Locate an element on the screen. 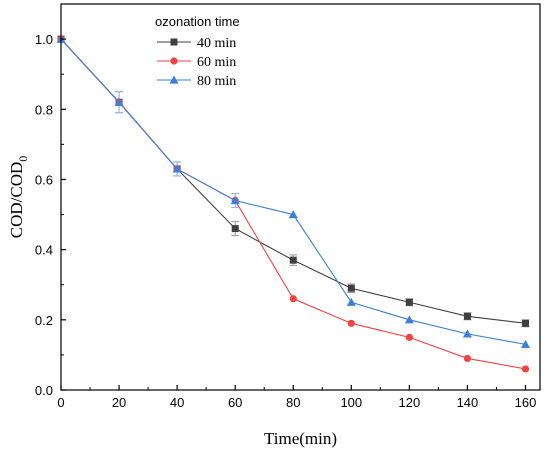  legend: ozonation time 40 min 60 min 80 min is located at coordinates (197, 51).